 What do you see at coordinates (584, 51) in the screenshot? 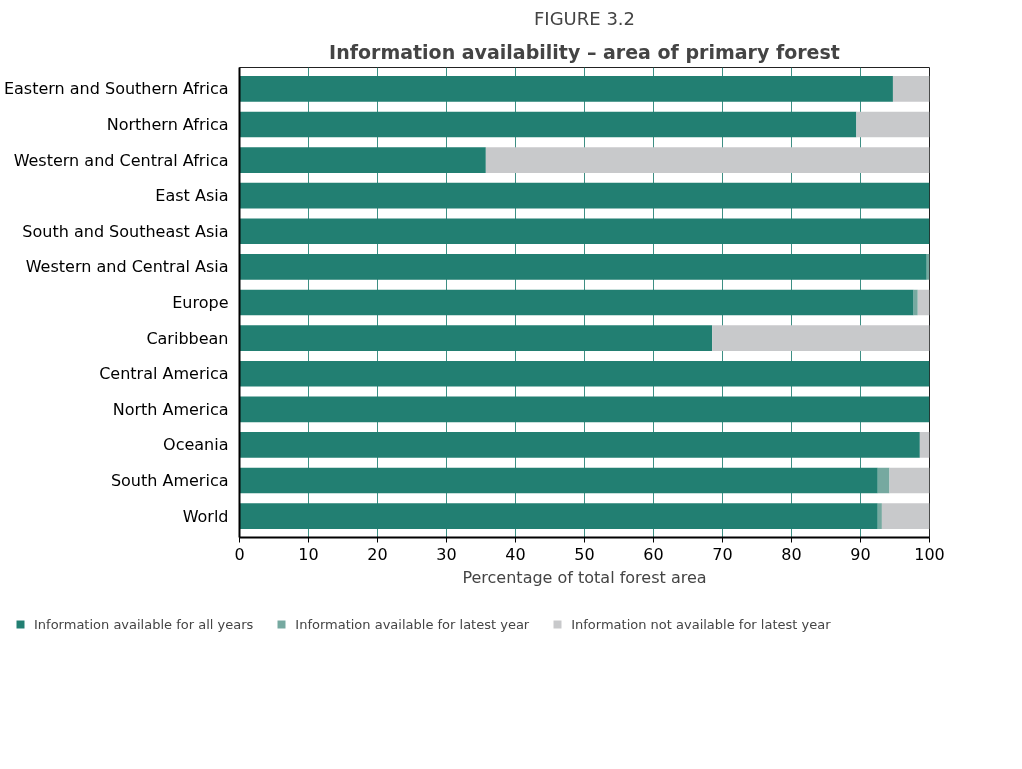
I see `chart-subtitle: Information availability – area of primary forest` at bounding box center [584, 51].